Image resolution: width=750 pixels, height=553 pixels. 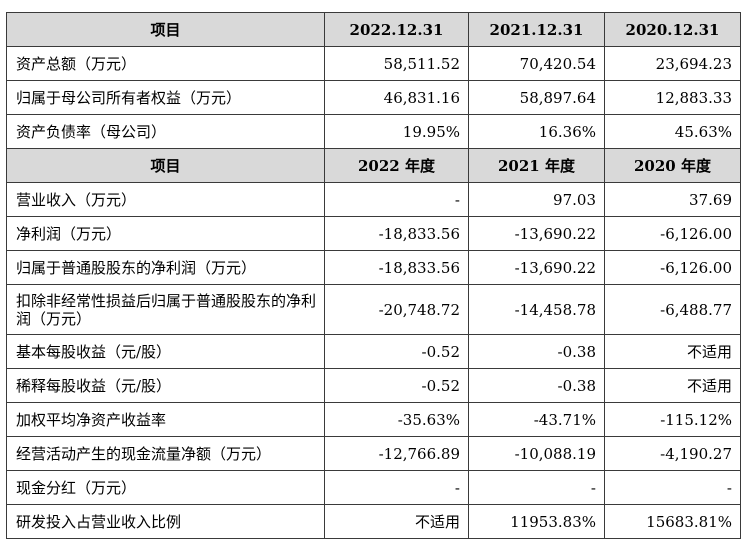 I want to click on row-label: 归属于普通股股东的净利润（万元）, so click(x=165, y=267).